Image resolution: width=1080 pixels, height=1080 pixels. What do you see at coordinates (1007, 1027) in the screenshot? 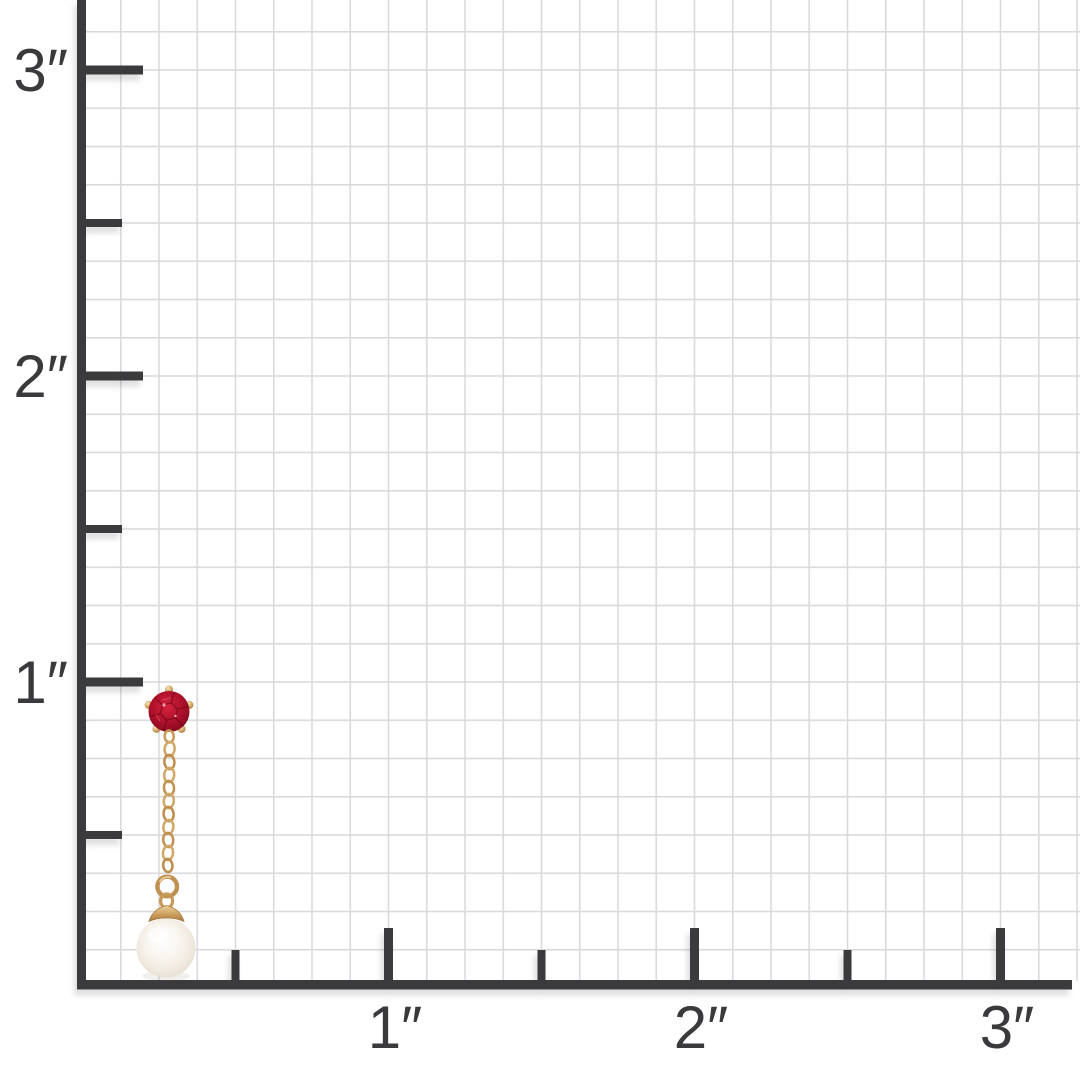
I see `x-tick-label-3: 3″` at bounding box center [1007, 1027].